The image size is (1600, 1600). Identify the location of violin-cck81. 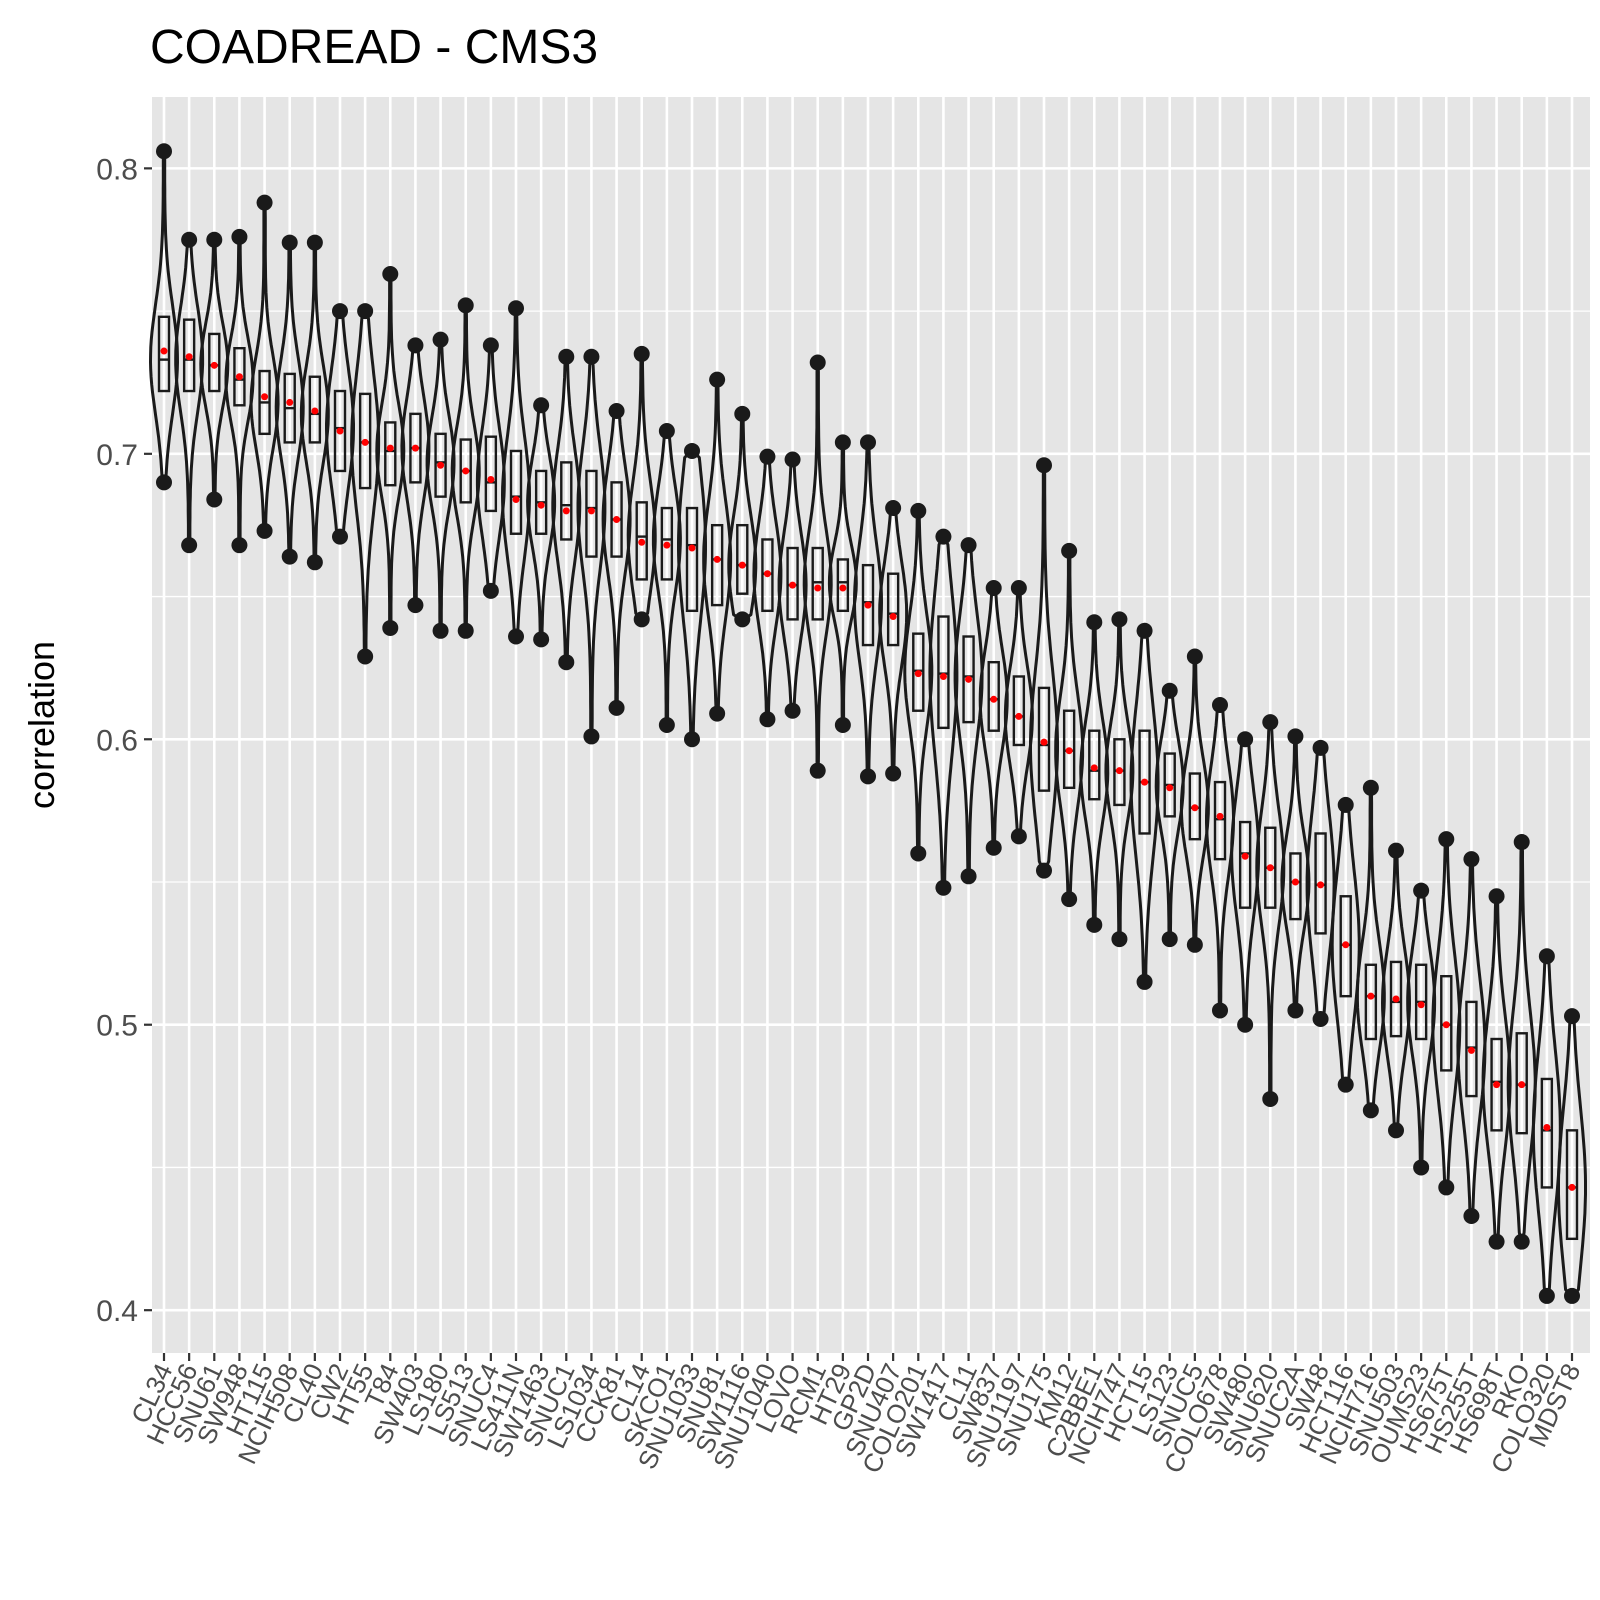
(616, 559).